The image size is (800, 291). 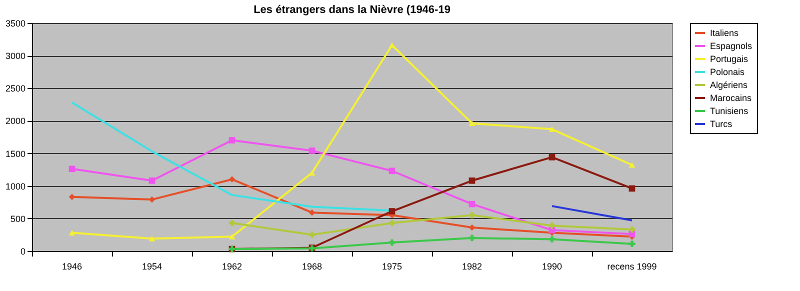 What do you see at coordinates (729, 59) in the screenshot?
I see `legend-label: Portugais` at bounding box center [729, 59].